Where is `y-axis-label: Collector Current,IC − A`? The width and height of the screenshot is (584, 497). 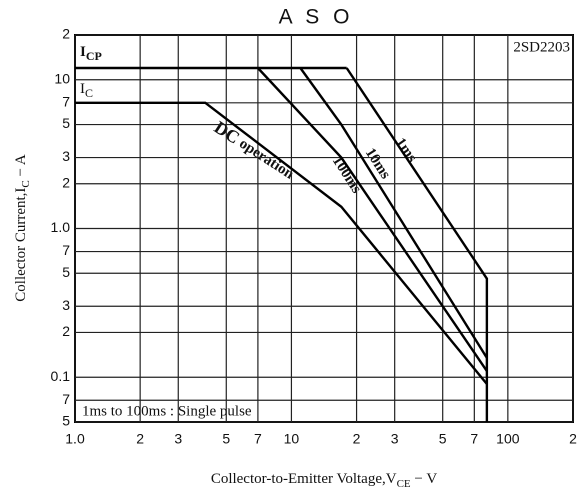
y-axis-label: Collector Current,IC − A is located at coordinates (22, 228).